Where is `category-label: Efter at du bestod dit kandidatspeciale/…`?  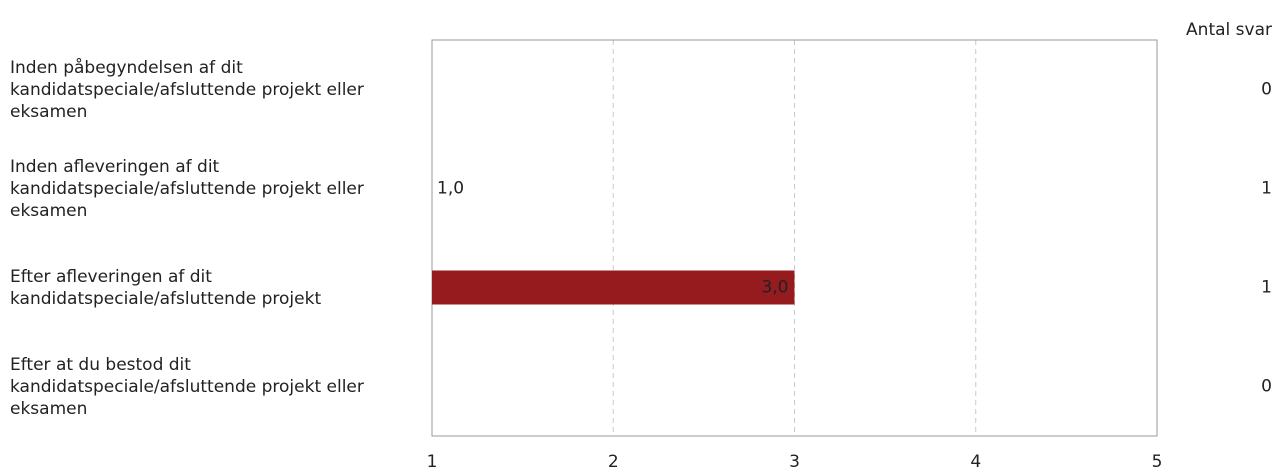 category-label: Efter at du bestod dit kandidatspeciale/… is located at coordinates (187, 386).